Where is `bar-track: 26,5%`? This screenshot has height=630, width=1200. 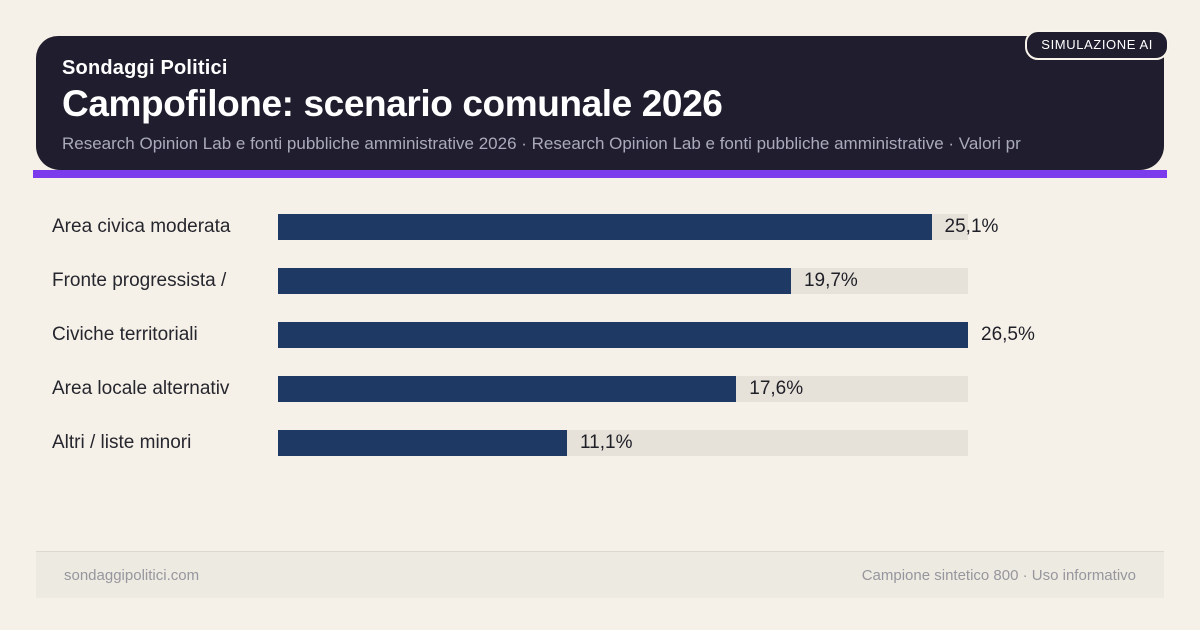
bar-track: 26,5% is located at coordinates (656, 335).